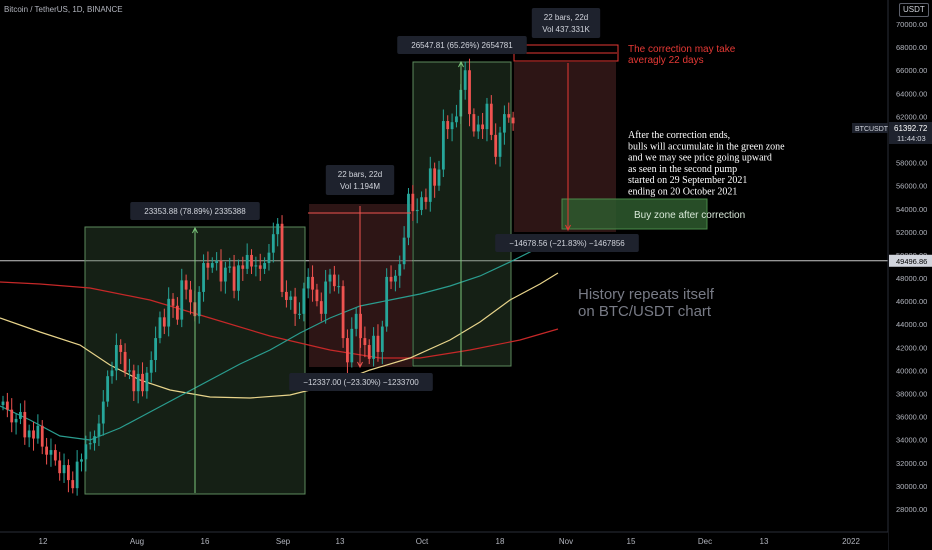 The image size is (932, 550). Describe the element at coordinates (682, 49) in the screenshot. I see `correction-note: The correction may take` at that location.